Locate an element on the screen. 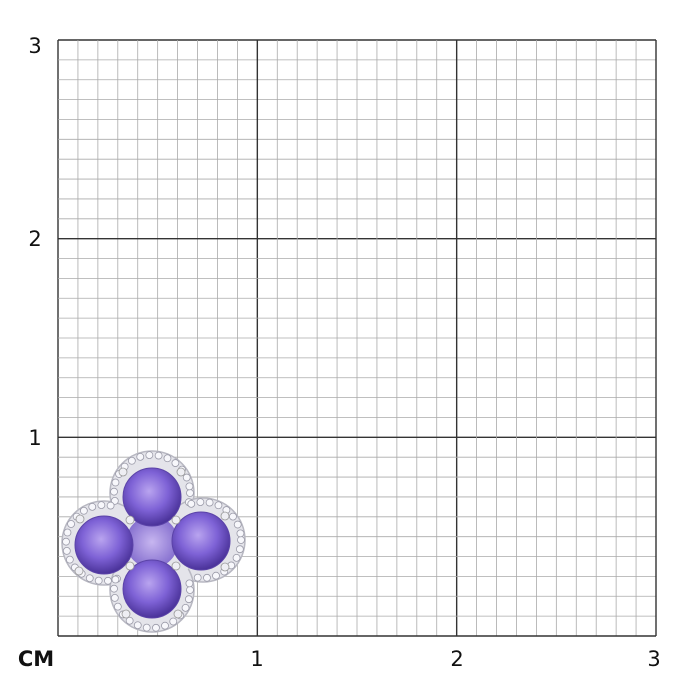  x-axis-label: 2 is located at coordinates (456, 659).